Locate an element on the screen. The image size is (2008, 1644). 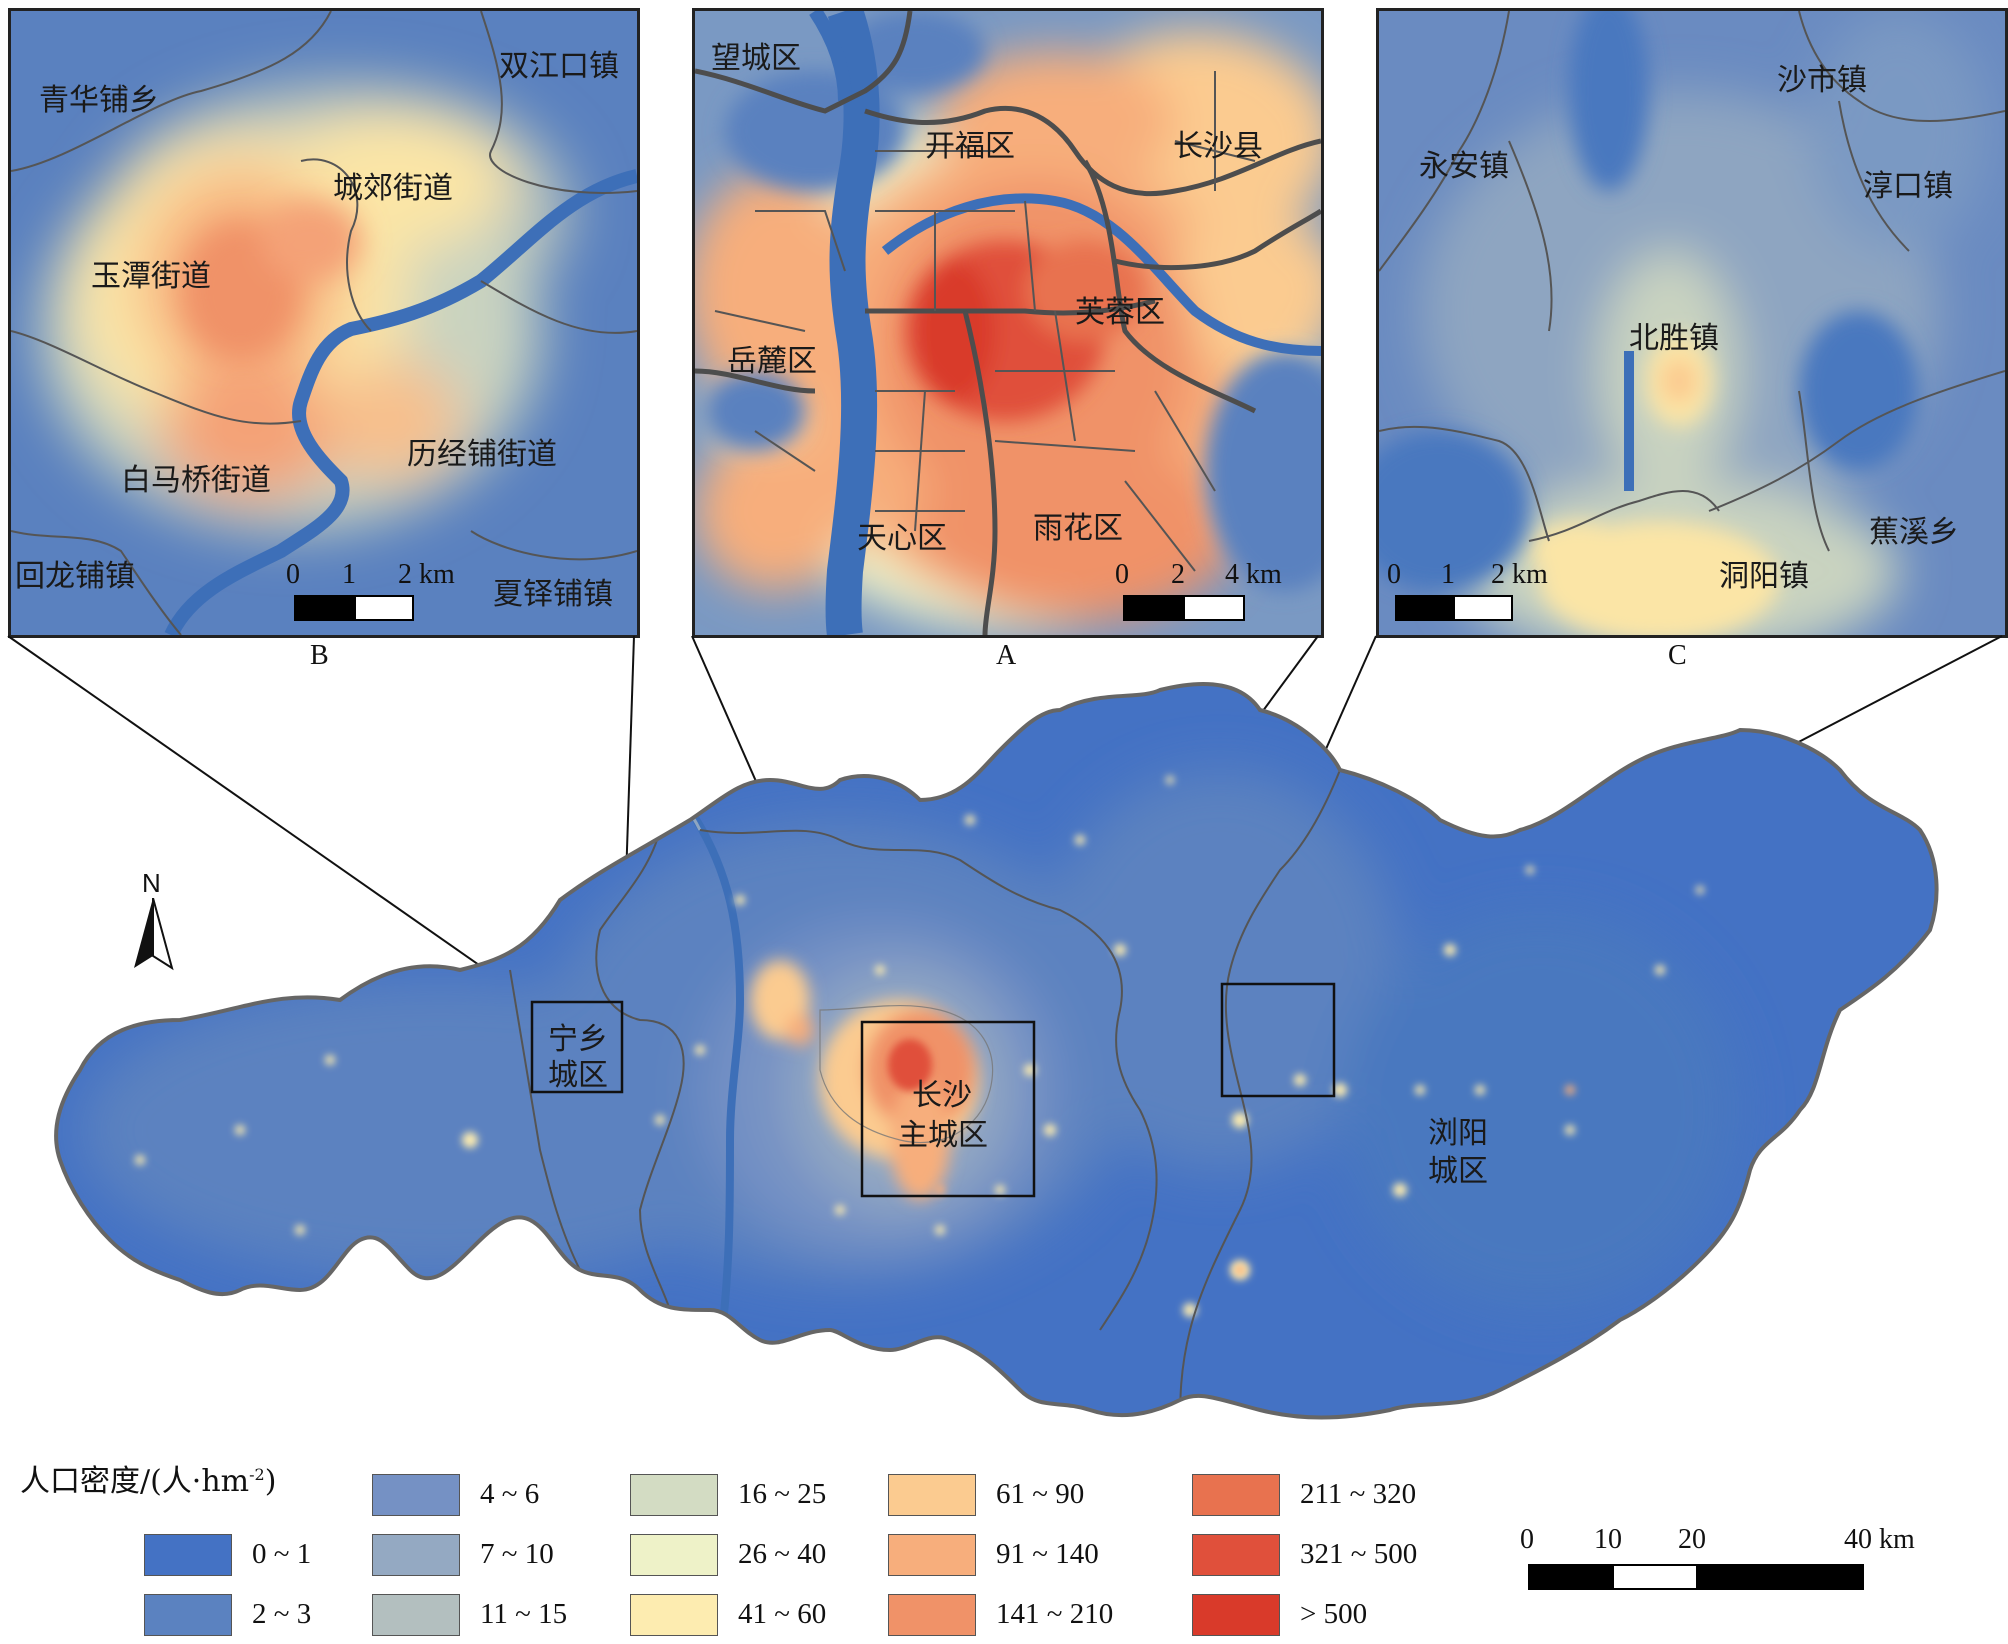
inset-a-label: 芙蓉区 is located at coordinates (1120, 312).